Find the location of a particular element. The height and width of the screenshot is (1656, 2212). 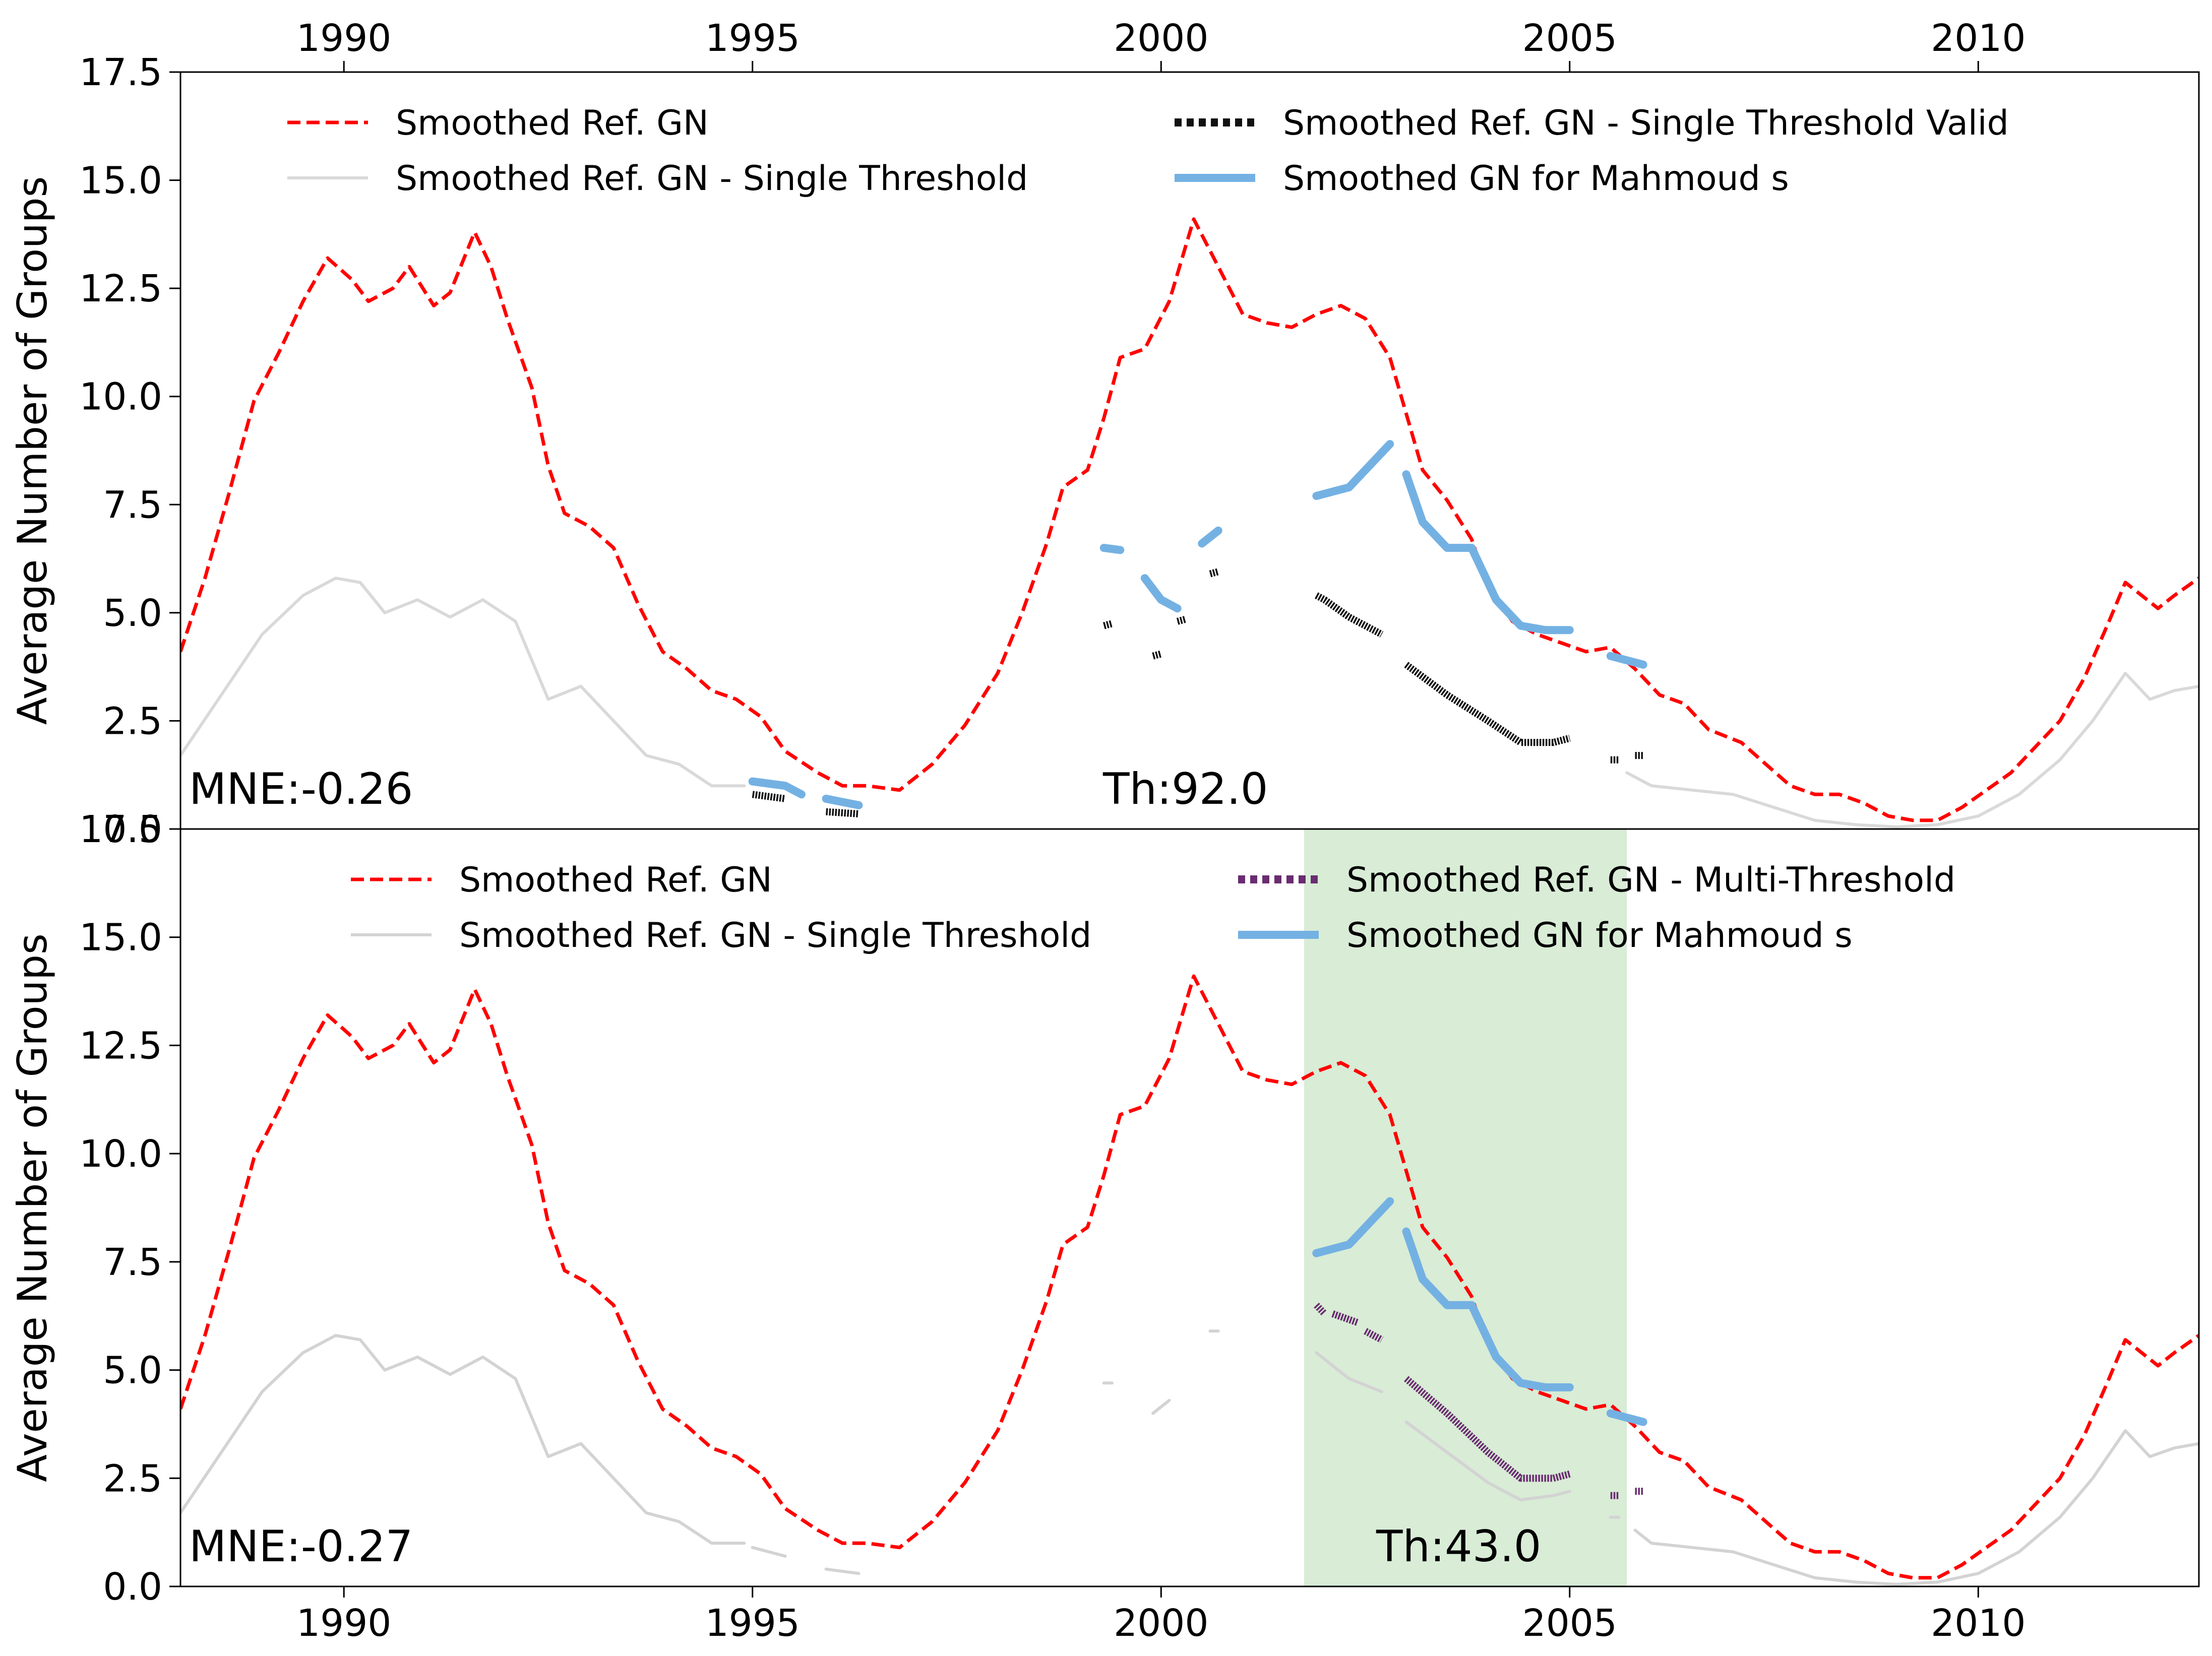

threshold-annotation: Th:92.0 is located at coordinates (1185, 789).